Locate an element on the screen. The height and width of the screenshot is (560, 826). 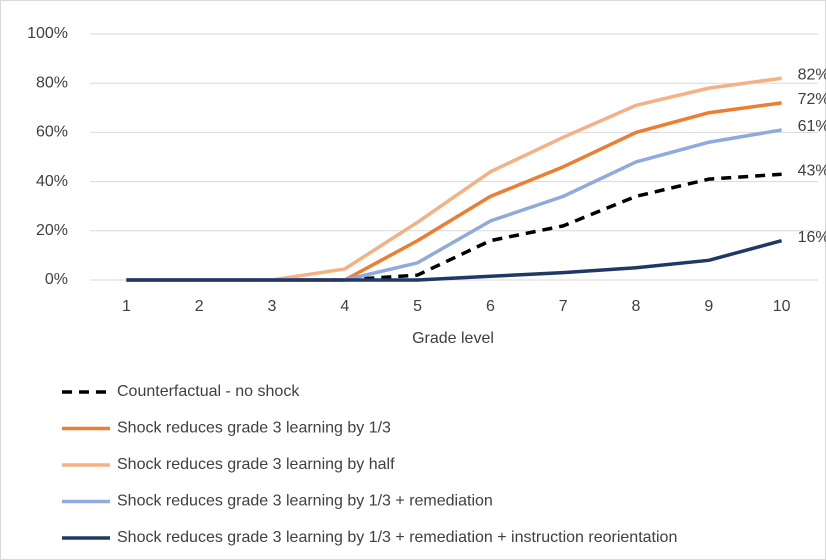
y-tick-label: 0% is located at coordinates (56, 279).